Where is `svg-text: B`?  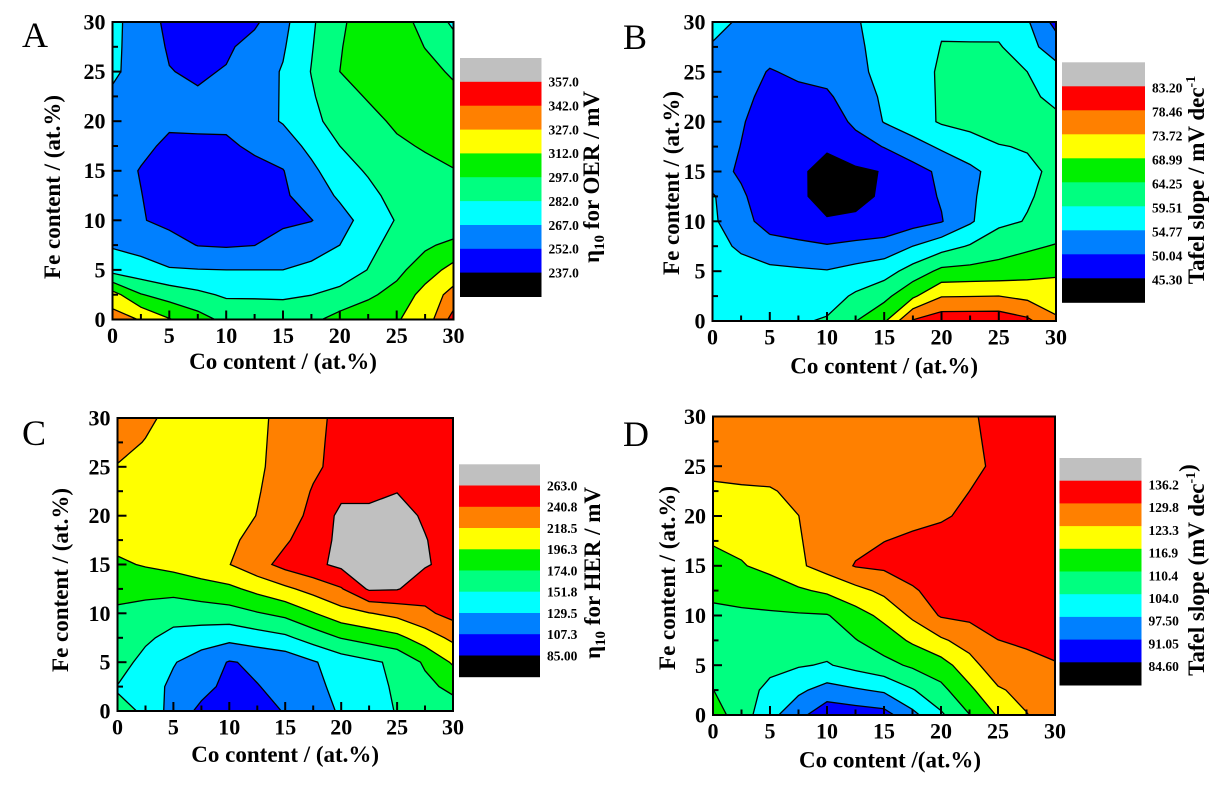
svg-text: B is located at coordinates (635, 37).